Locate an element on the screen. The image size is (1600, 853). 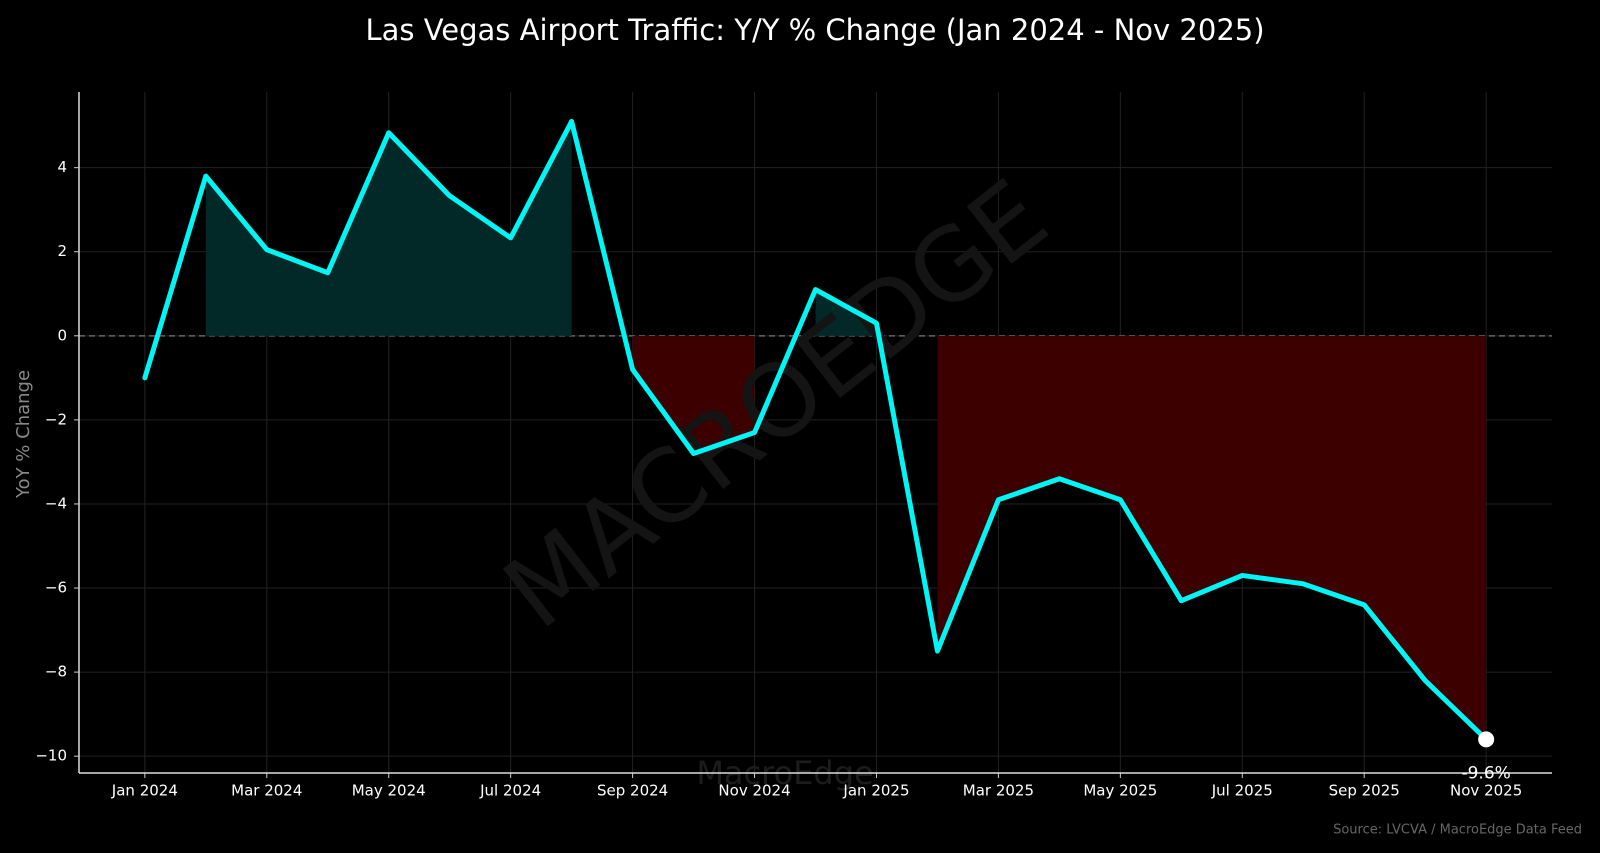
x-tick-label: Nov 2024 is located at coordinates (754, 791).